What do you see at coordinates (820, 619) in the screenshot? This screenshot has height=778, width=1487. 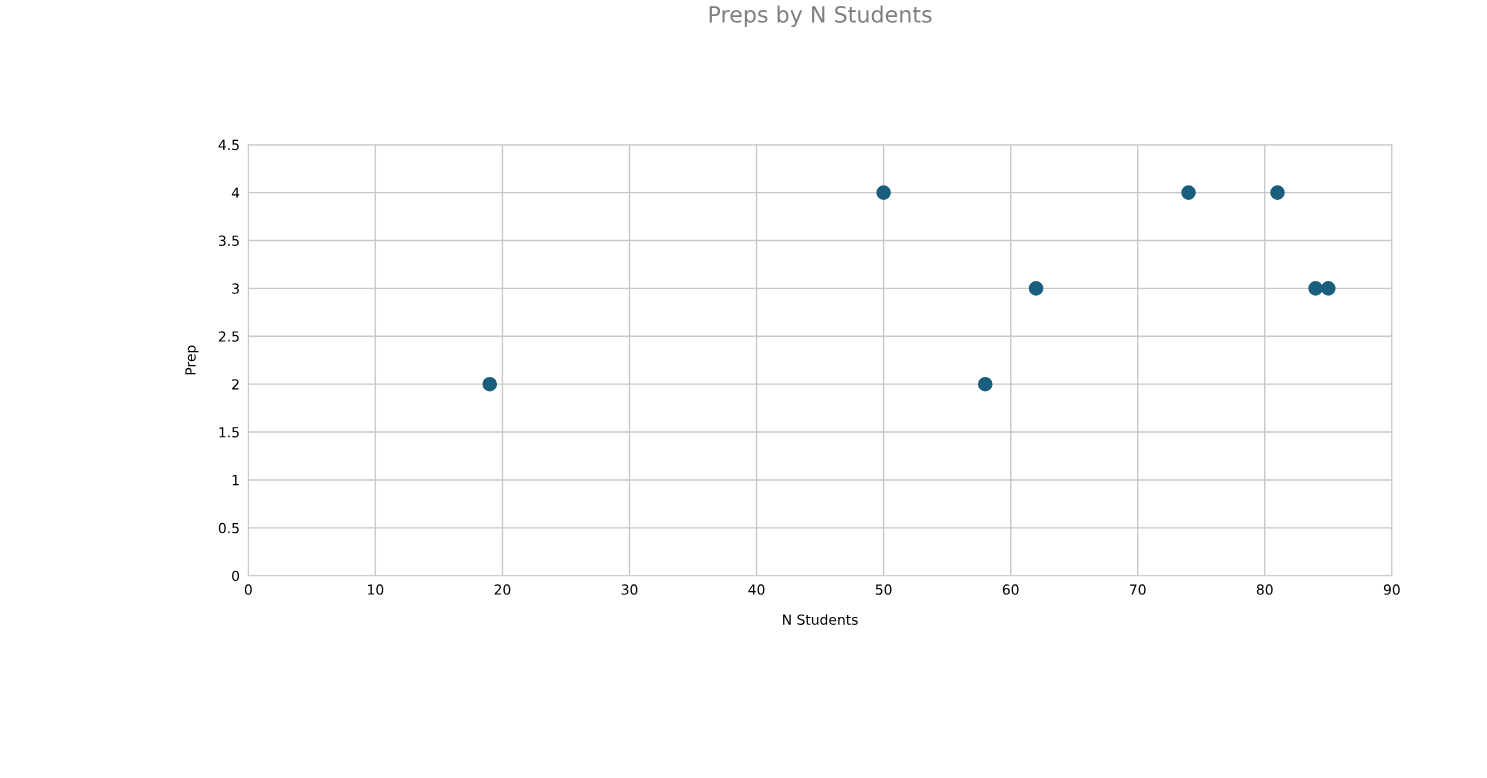 I see `x-axis-title: N Students` at bounding box center [820, 619].